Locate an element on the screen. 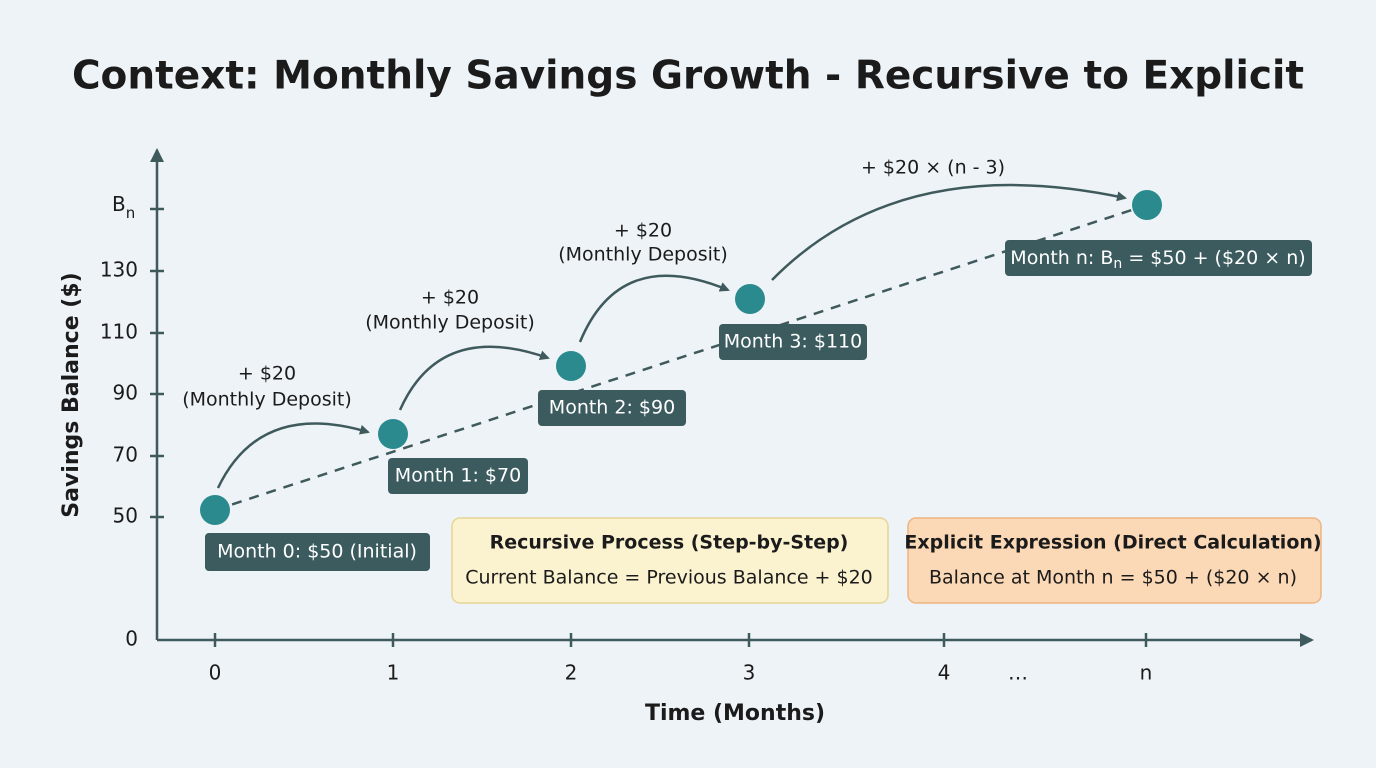 Image resolution: width=1376 pixels, height=768 pixels. point-label: Month n: Bn = $50 + ($20 × n) is located at coordinates (1157, 260).